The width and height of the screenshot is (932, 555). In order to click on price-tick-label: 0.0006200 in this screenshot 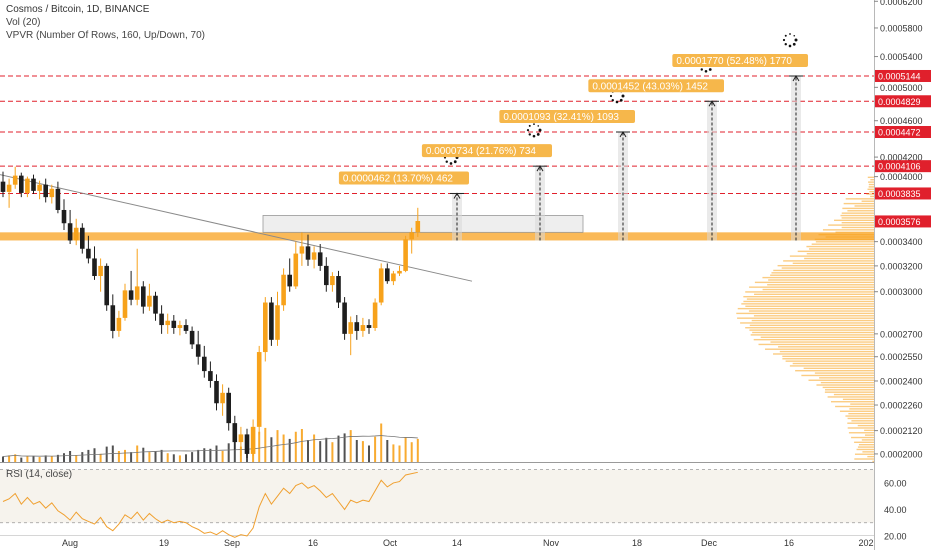, I will do `click(901, 3)`.